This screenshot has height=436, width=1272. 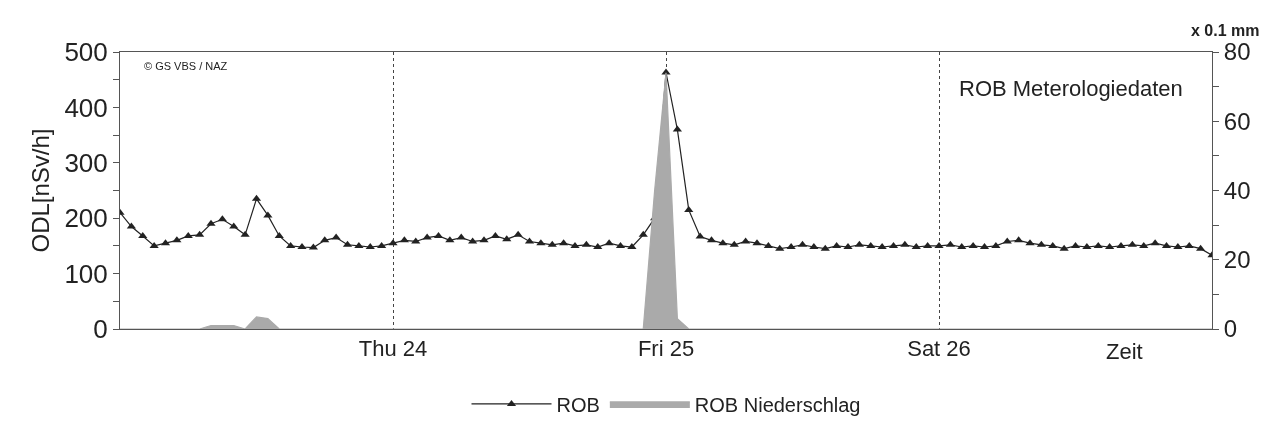 I want to click on y2-tick-label: 80, so click(x=1237, y=52).